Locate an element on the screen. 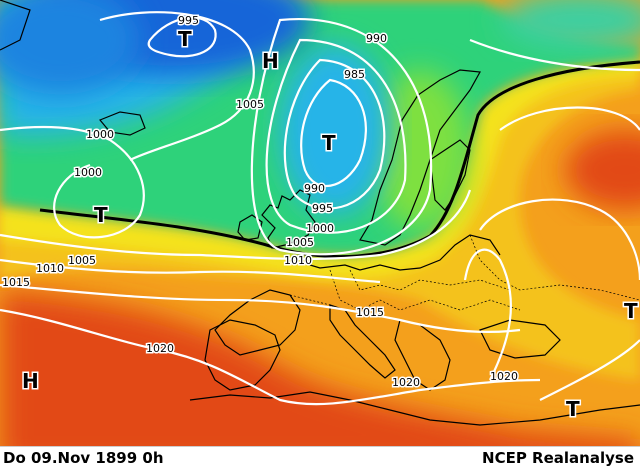  map-footer: Do 09.Nov 1899 0h NCEP Realanalyse is located at coordinates (320, 458).